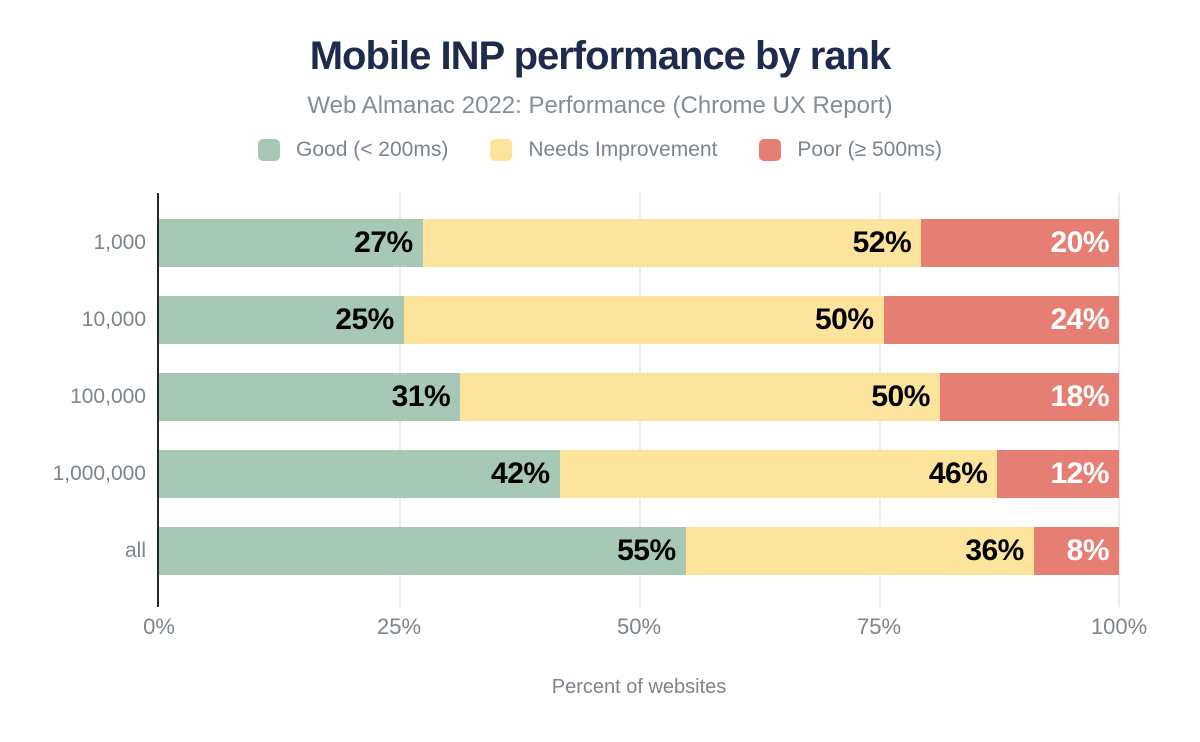 This screenshot has width=1200, height=742. What do you see at coordinates (1079, 320) in the screenshot?
I see `bar-value-label: 24%` at bounding box center [1079, 320].